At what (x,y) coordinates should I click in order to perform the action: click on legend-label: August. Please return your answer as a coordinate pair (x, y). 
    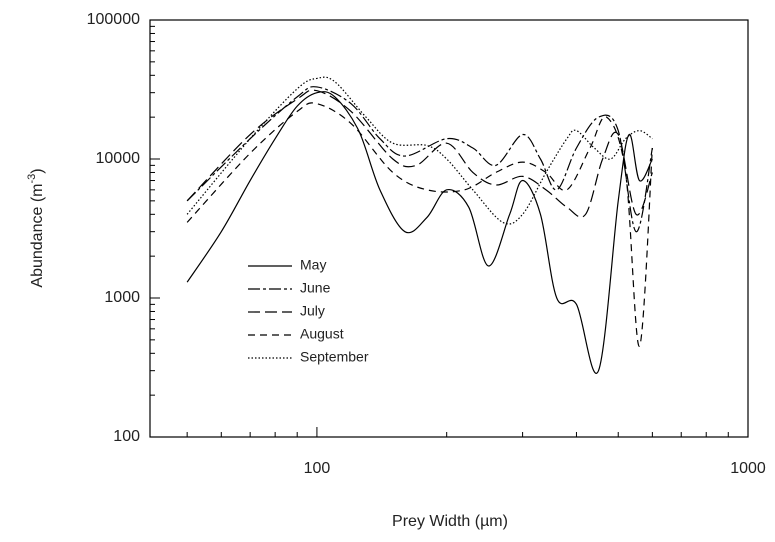
    Looking at the image, I should click on (322, 334).